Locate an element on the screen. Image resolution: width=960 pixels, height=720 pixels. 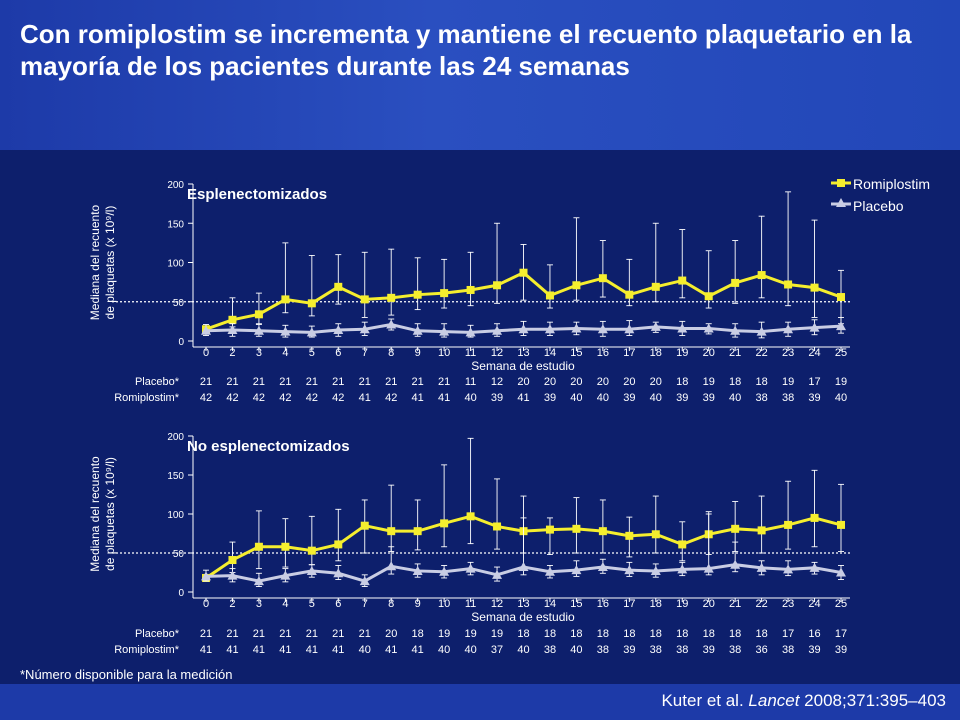
c1-counts-label: Romiplostim* is located at coordinates (147, 398).